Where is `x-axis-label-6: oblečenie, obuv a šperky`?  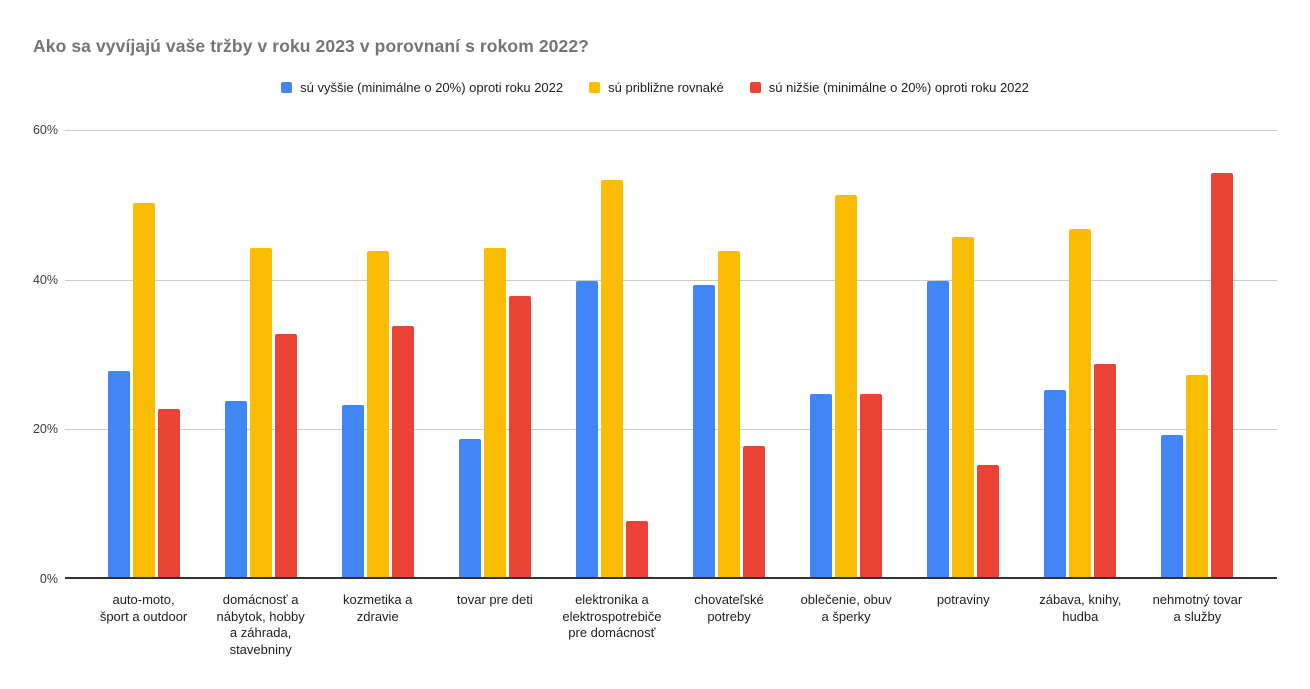
x-axis-label-6: oblečenie, obuv a šperky is located at coordinates (846, 608).